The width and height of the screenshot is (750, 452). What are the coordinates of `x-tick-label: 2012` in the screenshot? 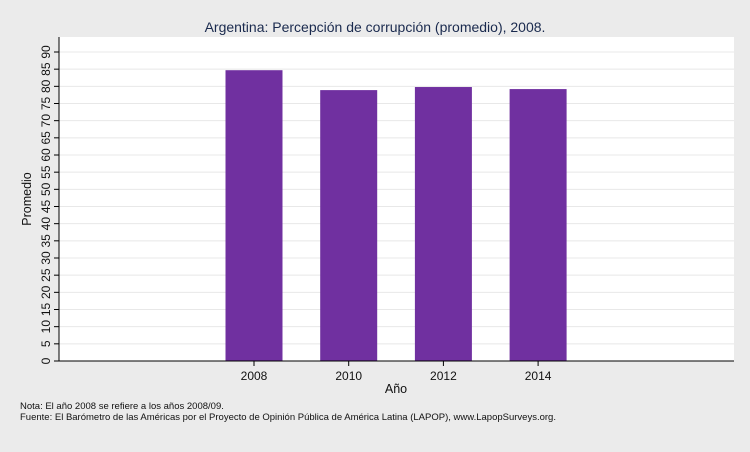 It's located at (443, 376).